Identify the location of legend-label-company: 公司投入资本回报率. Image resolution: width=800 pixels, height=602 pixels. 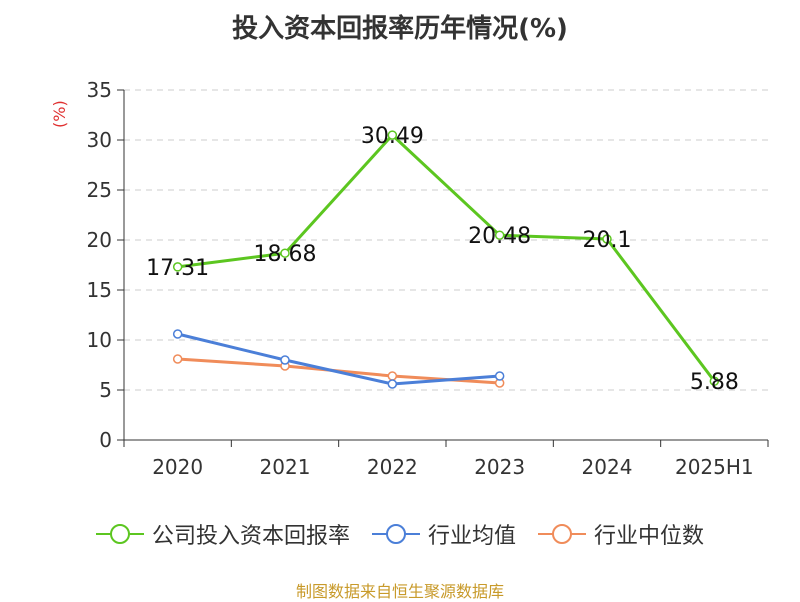
(250, 536).